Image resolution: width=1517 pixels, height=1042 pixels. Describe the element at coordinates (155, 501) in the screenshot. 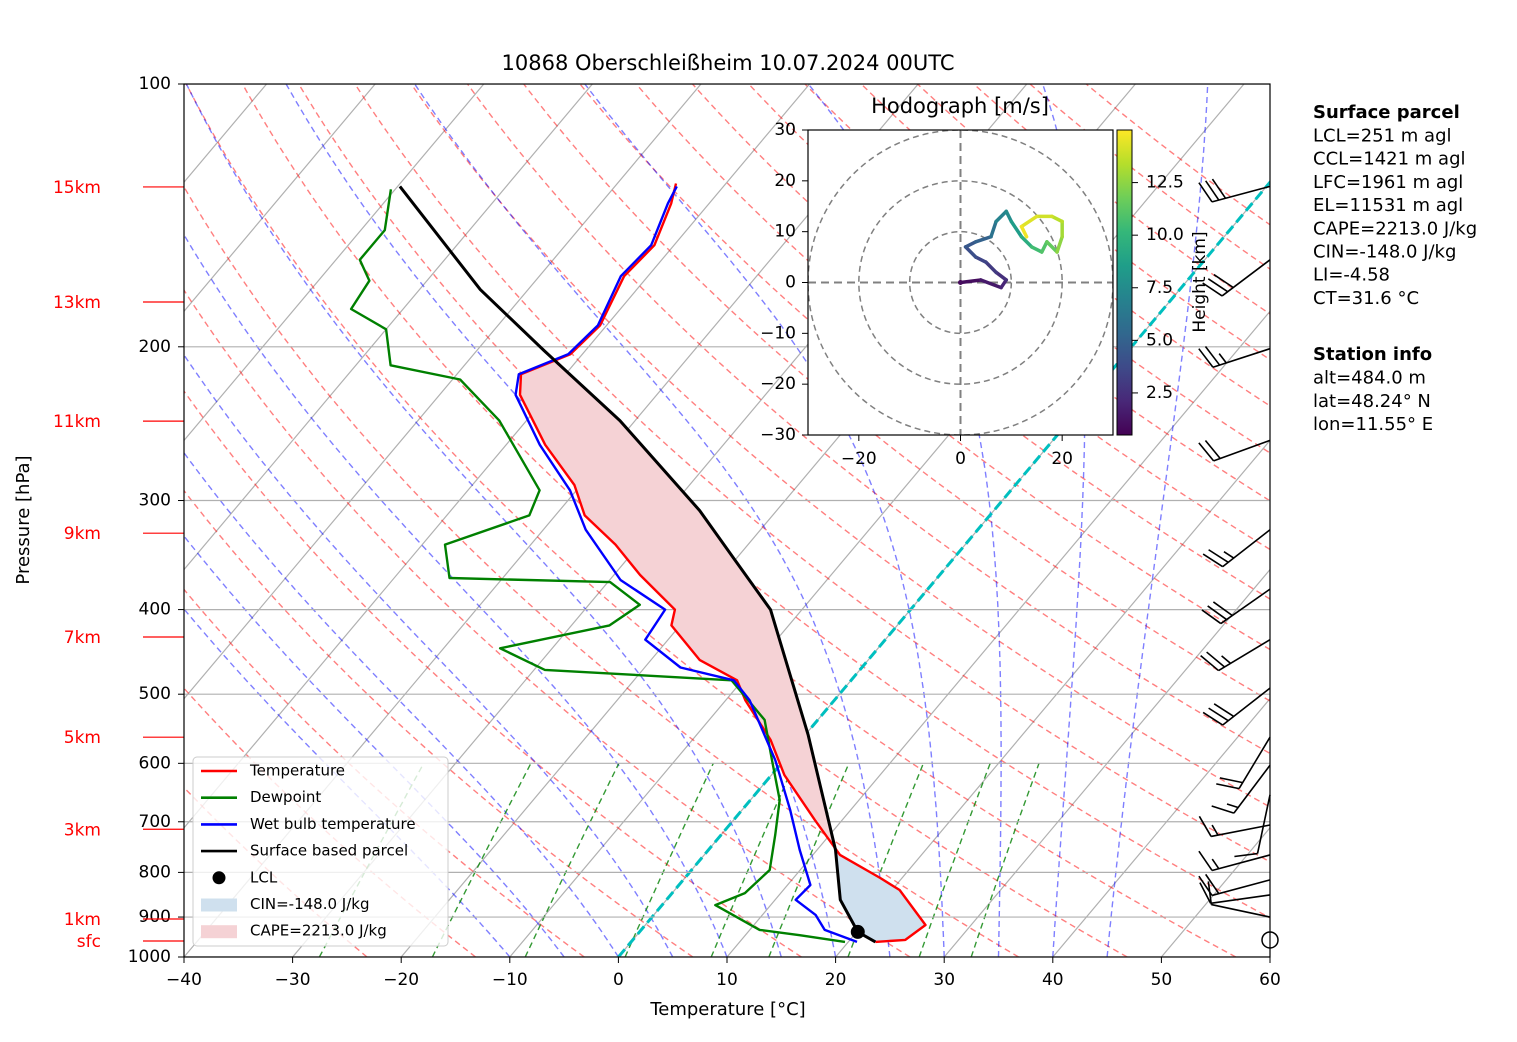

I see `y-tick-label: 300` at that location.